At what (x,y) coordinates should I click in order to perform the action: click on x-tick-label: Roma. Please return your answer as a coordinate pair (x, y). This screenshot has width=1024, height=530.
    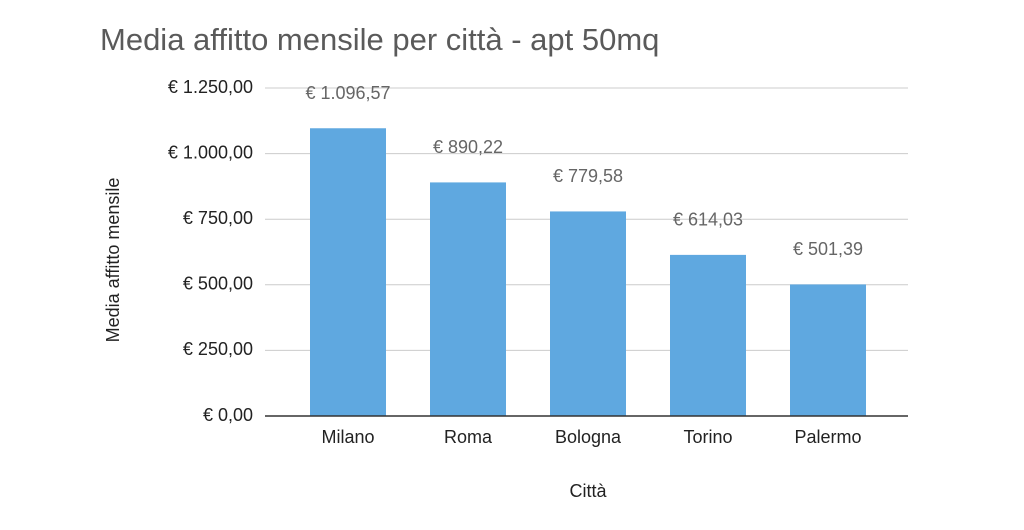
    Looking at the image, I should click on (468, 437).